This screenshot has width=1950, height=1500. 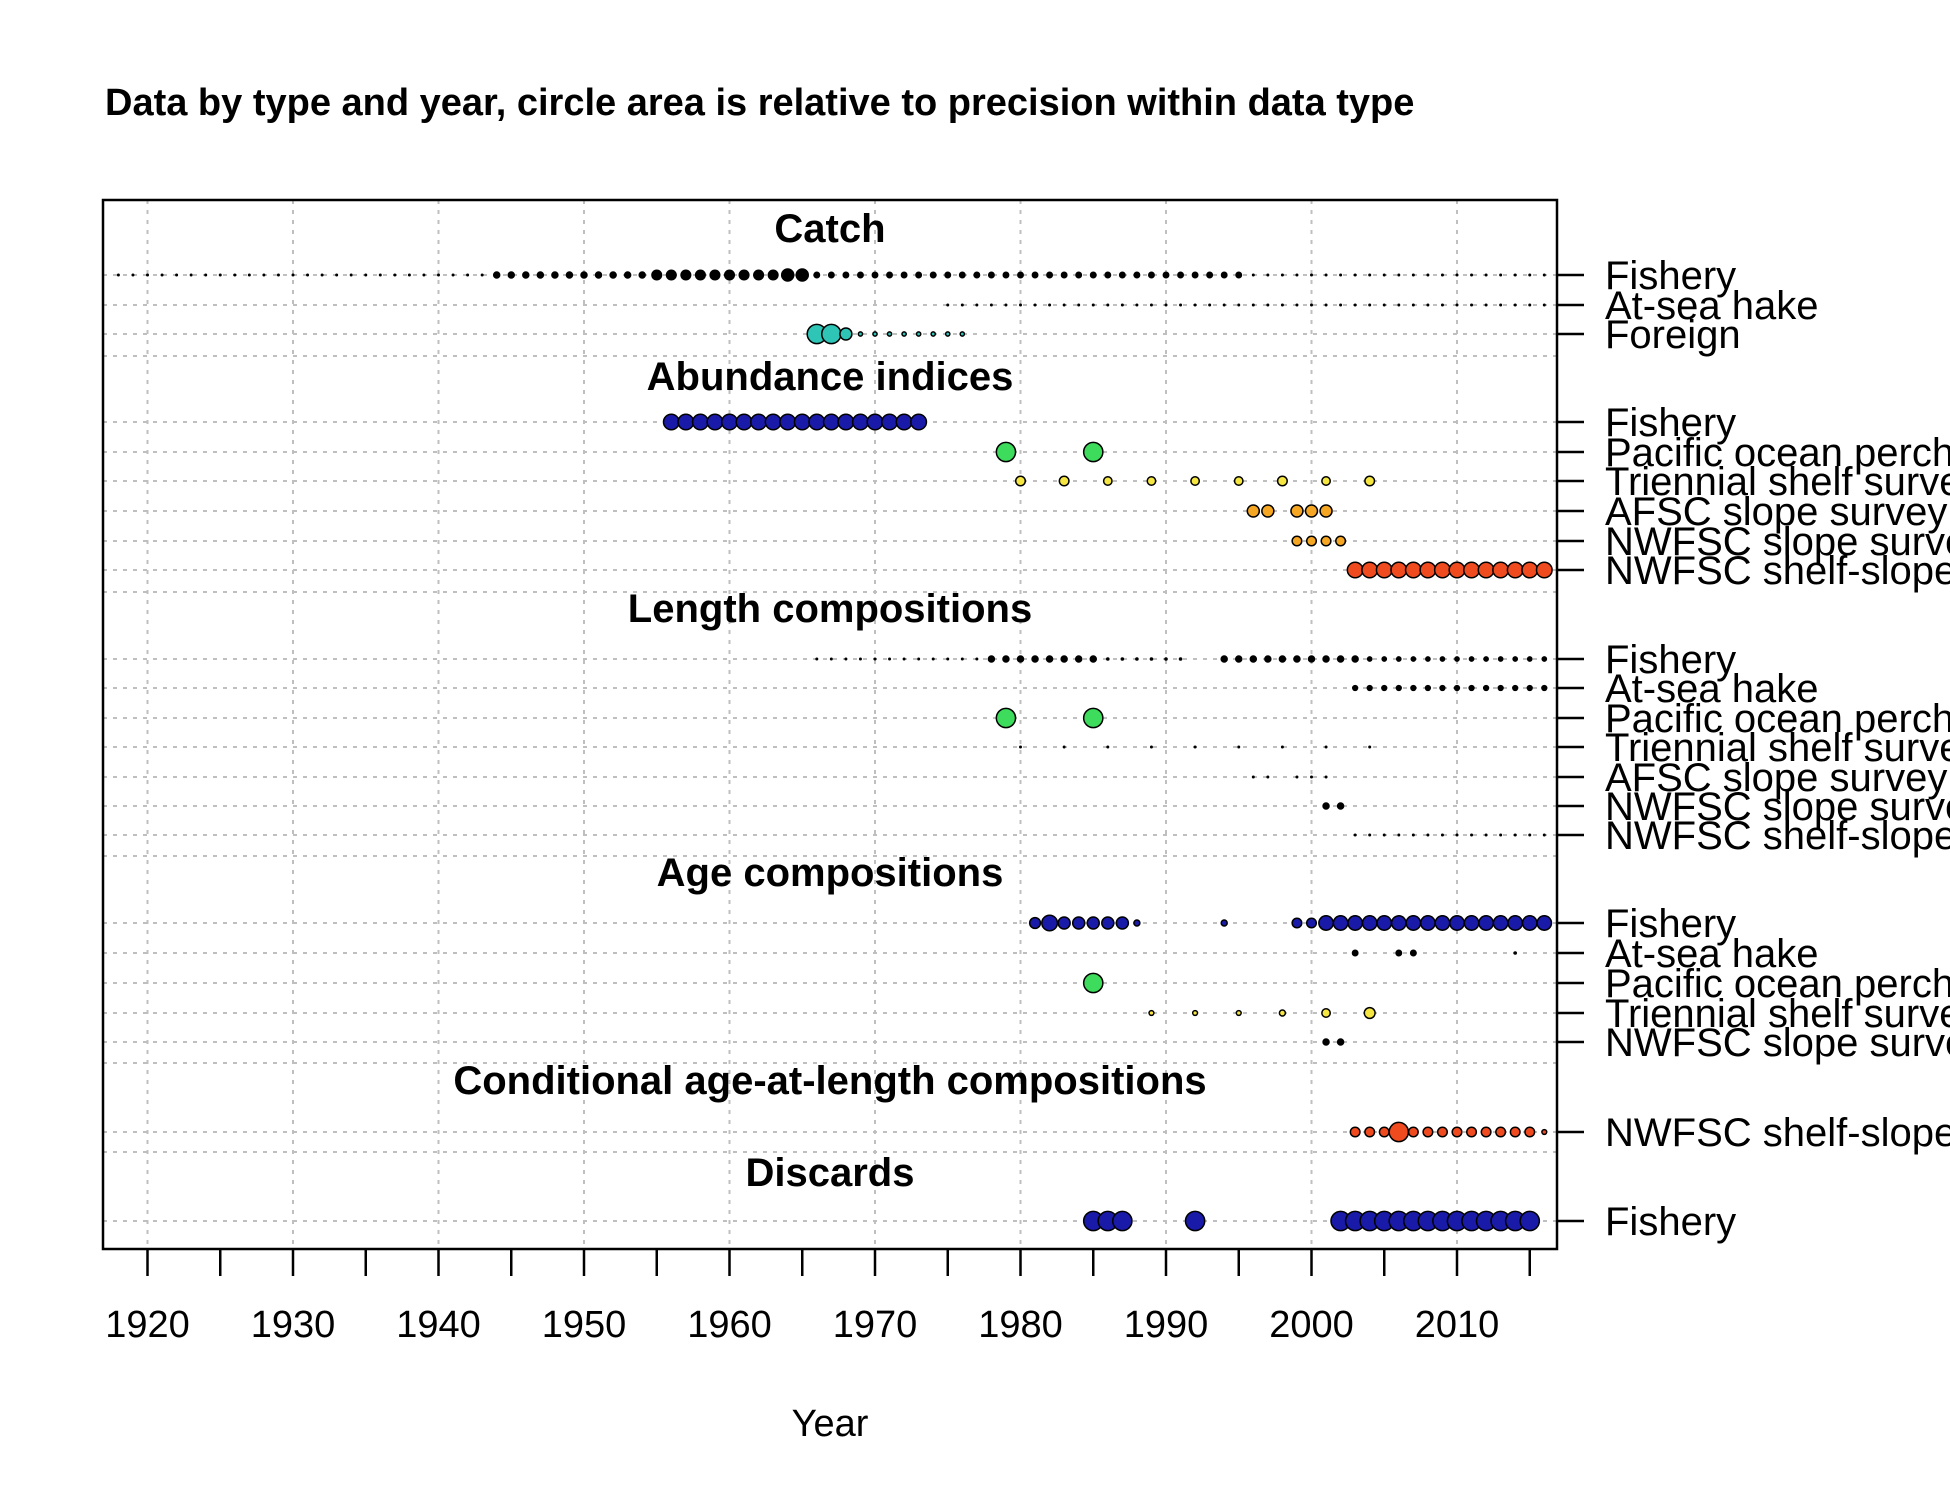 What do you see at coordinates (584, 275) in the screenshot?
I see `data-point-catch-fishery-1950` at bounding box center [584, 275].